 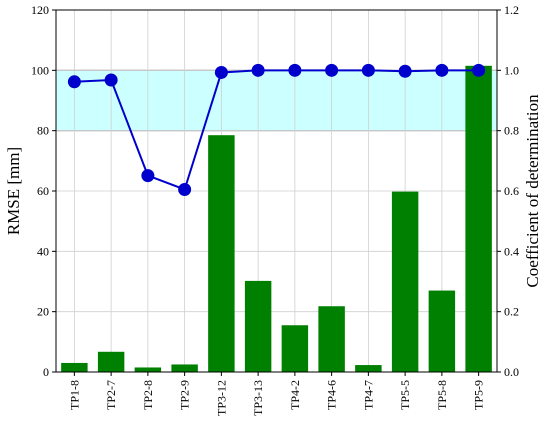 I want to click on x-tick-label: TP5-8, so click(x=442, y=395).